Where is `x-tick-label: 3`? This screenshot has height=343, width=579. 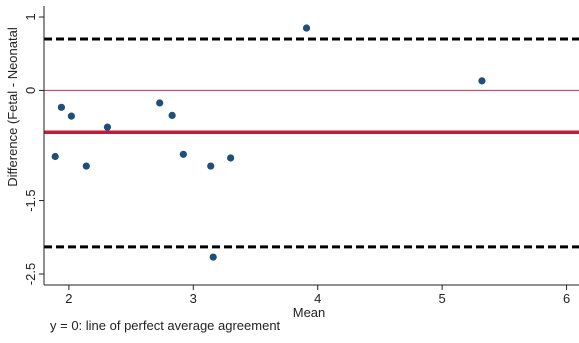
x-tick-label: 3 is located at coordinates (193, 298).